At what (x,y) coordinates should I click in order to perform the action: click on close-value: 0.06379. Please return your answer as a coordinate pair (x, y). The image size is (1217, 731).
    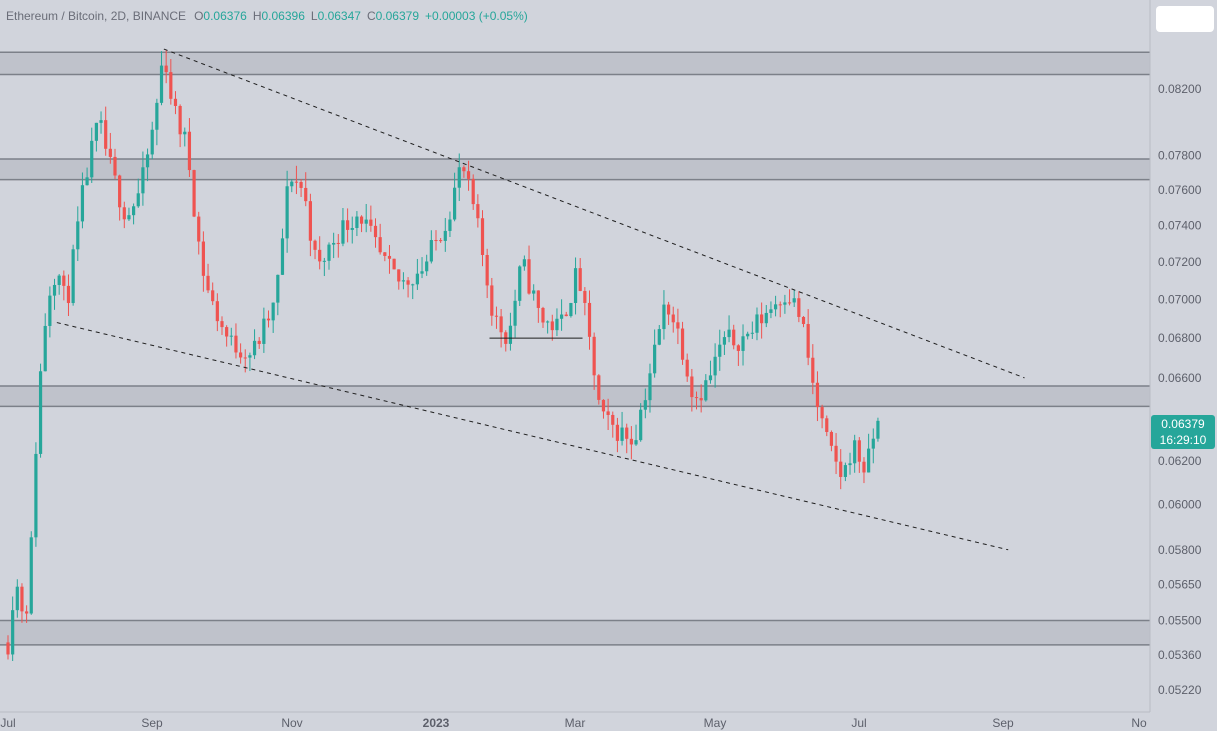
    Looking at the image, I should click on (397, 16).